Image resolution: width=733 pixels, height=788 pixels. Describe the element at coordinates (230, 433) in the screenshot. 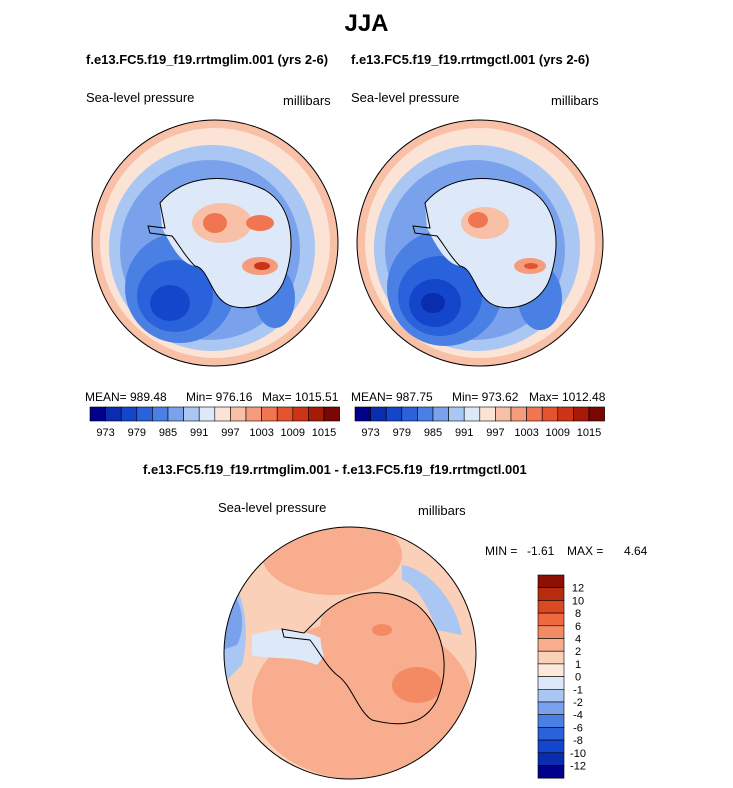

I see `left-colorbar-tick-label: 997` at that location.